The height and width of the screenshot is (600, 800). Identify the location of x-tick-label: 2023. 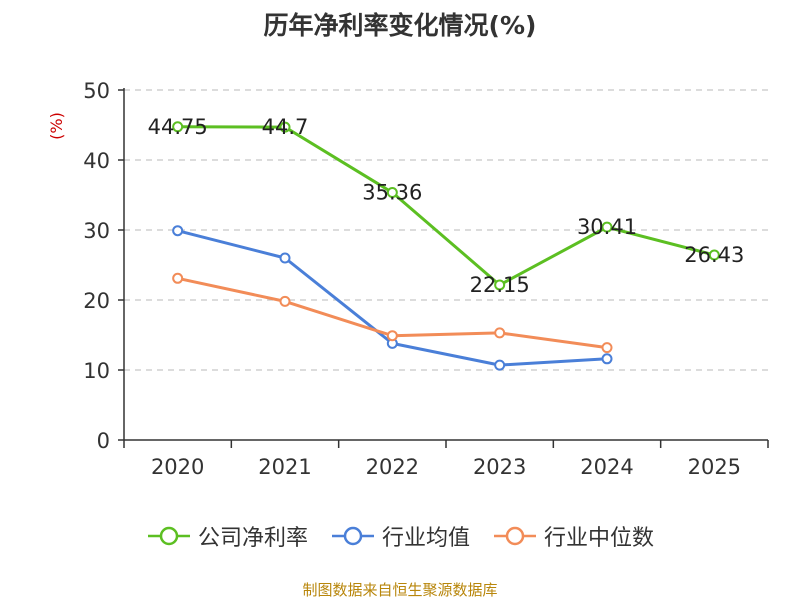
(499, 467).